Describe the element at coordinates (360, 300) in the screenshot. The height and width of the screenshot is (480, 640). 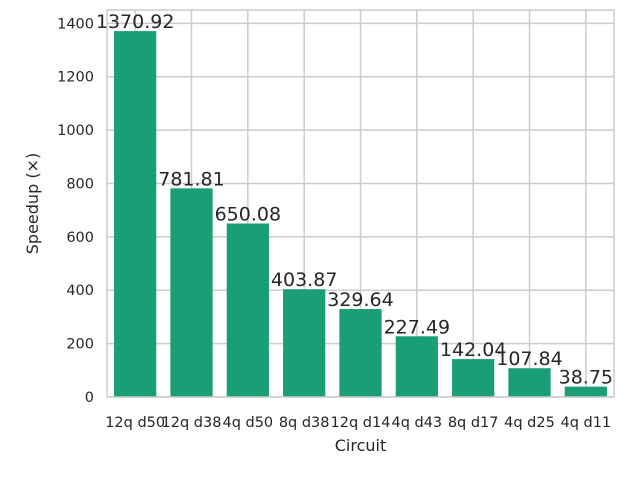
I see `bar-value-label: 329.64` at that location.